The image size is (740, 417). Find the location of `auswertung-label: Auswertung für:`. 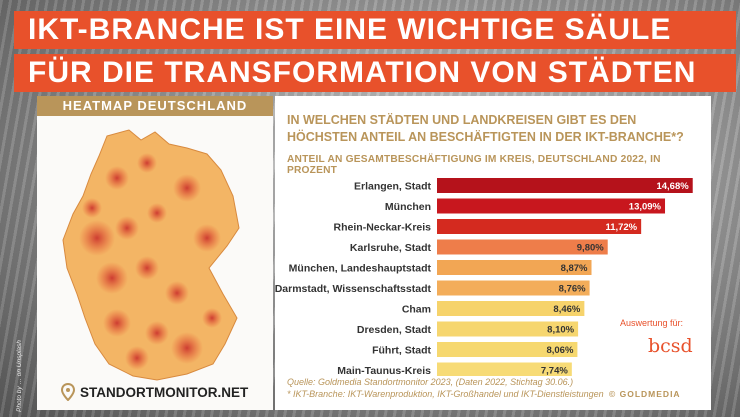

auswertung-label: Auswertung für: is located at coordinates (652, 323).